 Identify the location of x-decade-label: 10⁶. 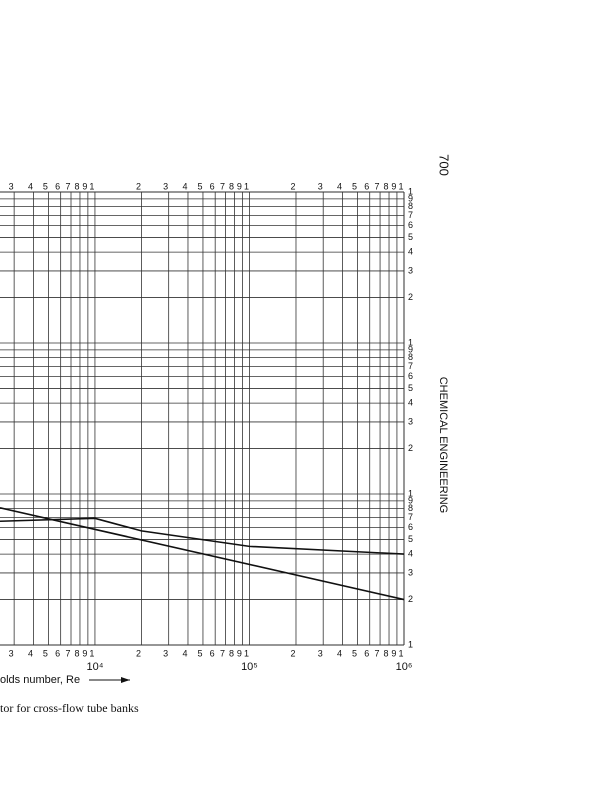
(404, 667).